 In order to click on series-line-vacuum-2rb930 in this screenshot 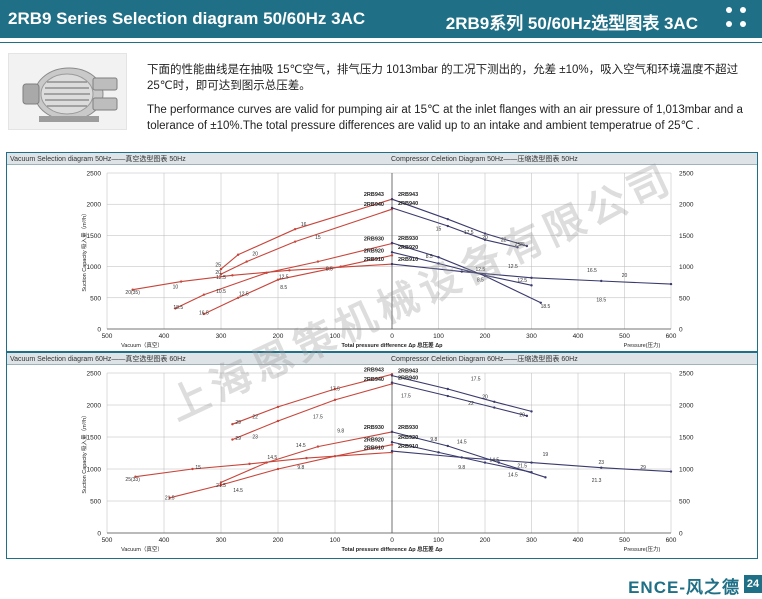, I will do `click(306, 457)`.